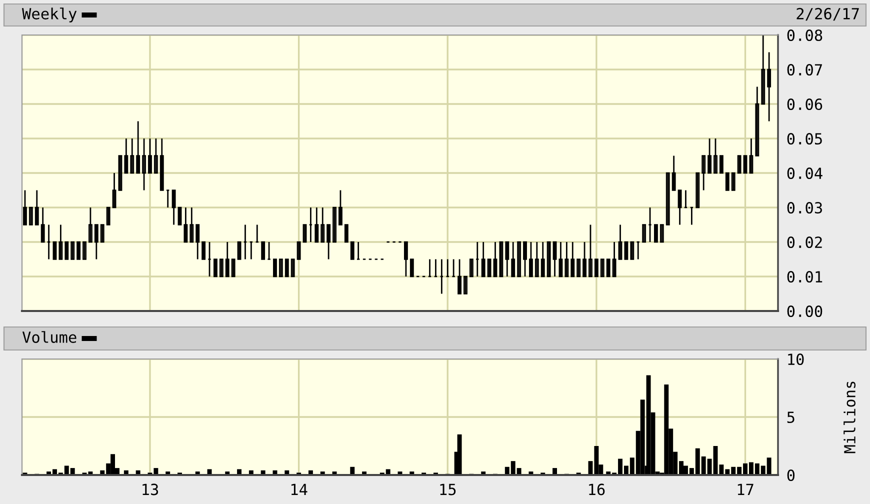 The image size is (870, 504). Describe the element at coordinates (299, 490) in the screenshot. I see `x-tick-label: 14` at that location.